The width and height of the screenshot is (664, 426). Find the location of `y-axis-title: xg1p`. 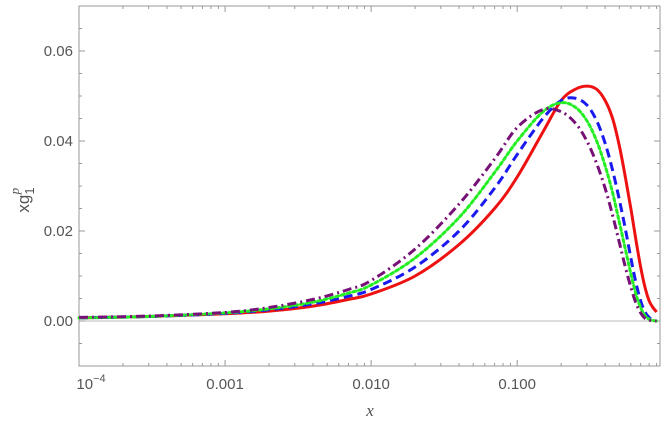

y-axis-title: xg1p is located at coordinates (22, 199).